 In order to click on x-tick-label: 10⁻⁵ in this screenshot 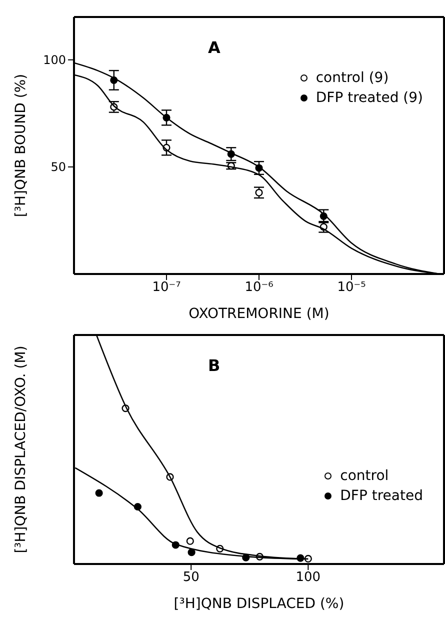, I will do `click(351, 288)`.